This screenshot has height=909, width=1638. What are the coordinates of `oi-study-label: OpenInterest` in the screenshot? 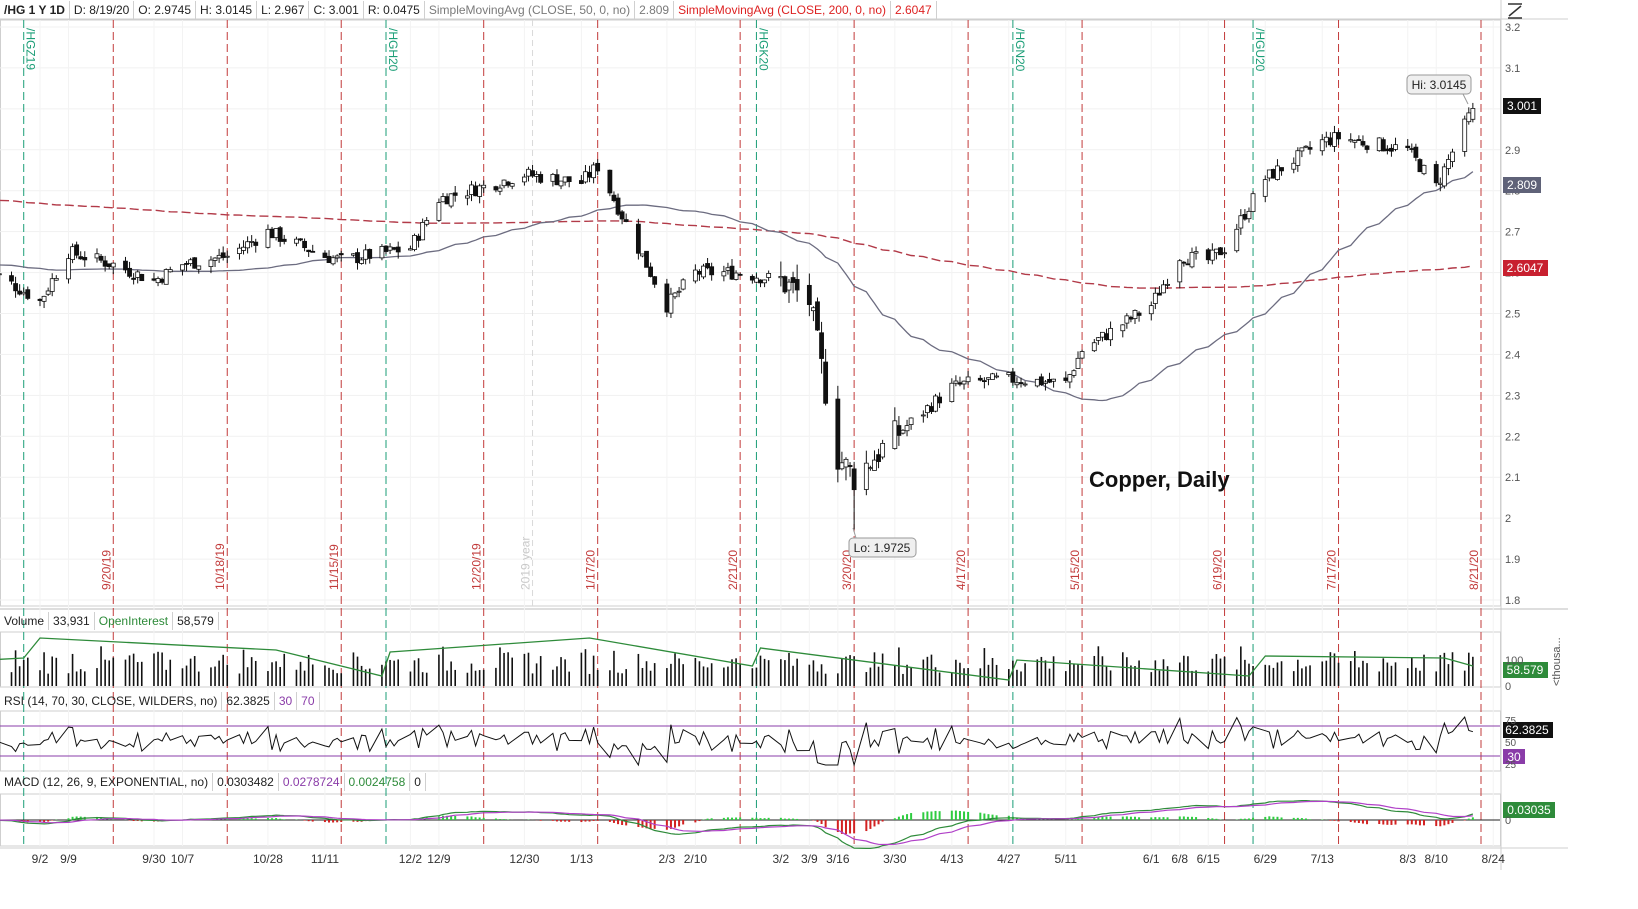 It's located at (134, 621).